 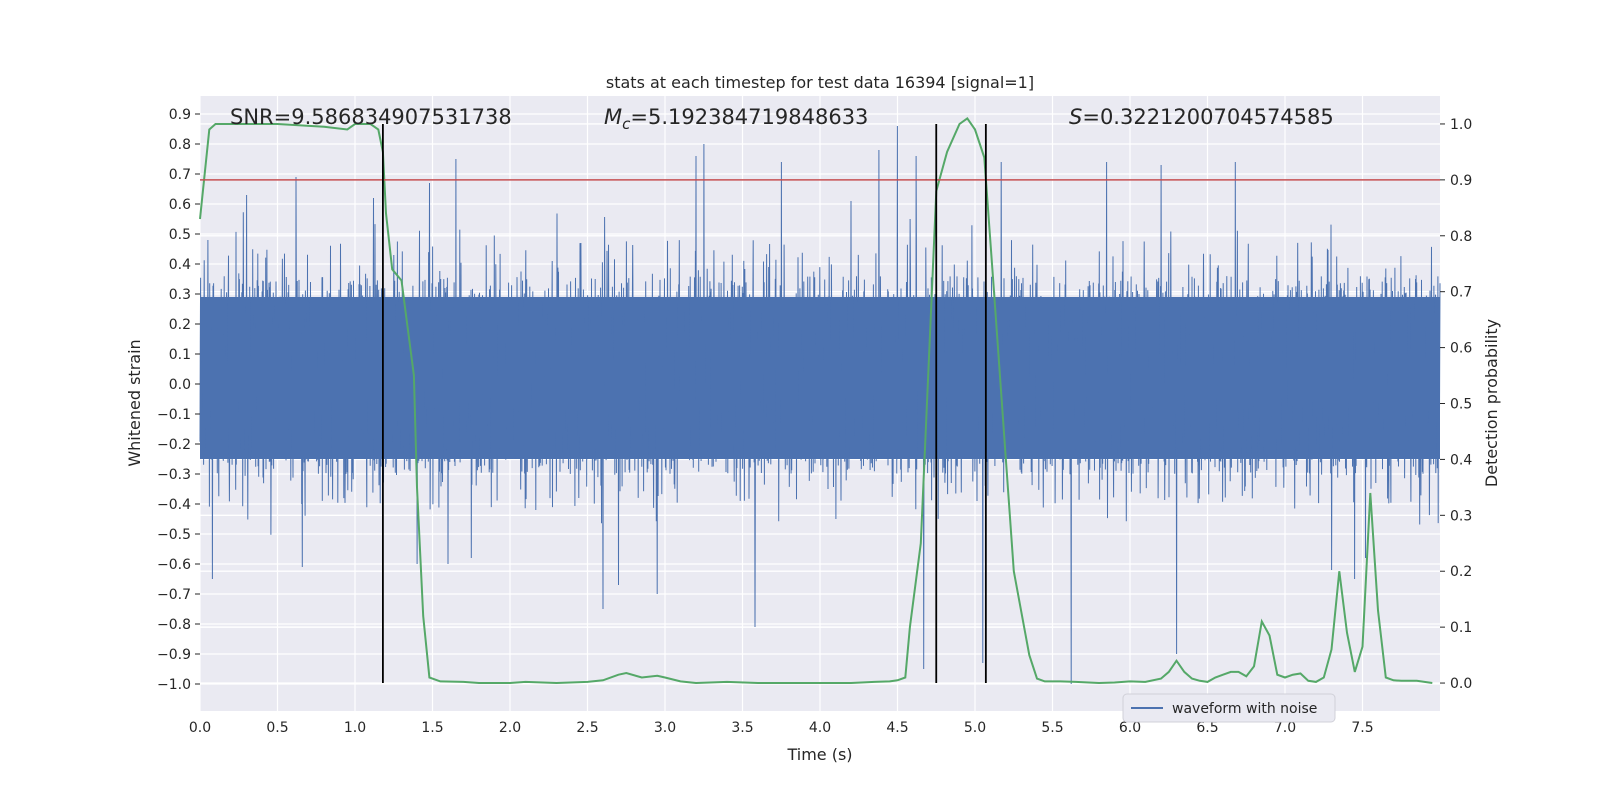 What do you see at coordinates (174, 655) in the screenshot?
I see `y-left-tick-label: −0.9` at bounding box center [174, 655].